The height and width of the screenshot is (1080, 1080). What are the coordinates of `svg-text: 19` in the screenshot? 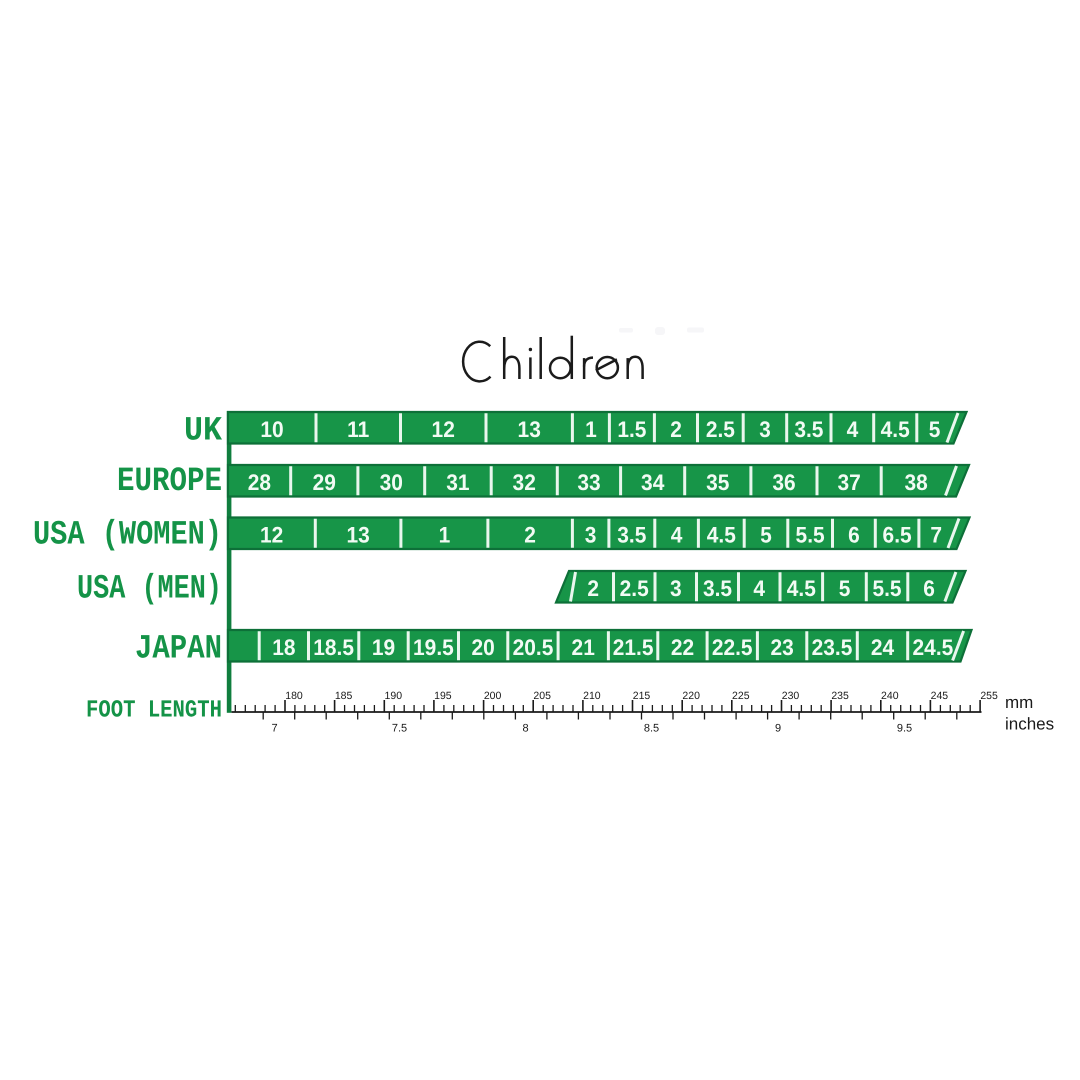 It's located at (383, 647).